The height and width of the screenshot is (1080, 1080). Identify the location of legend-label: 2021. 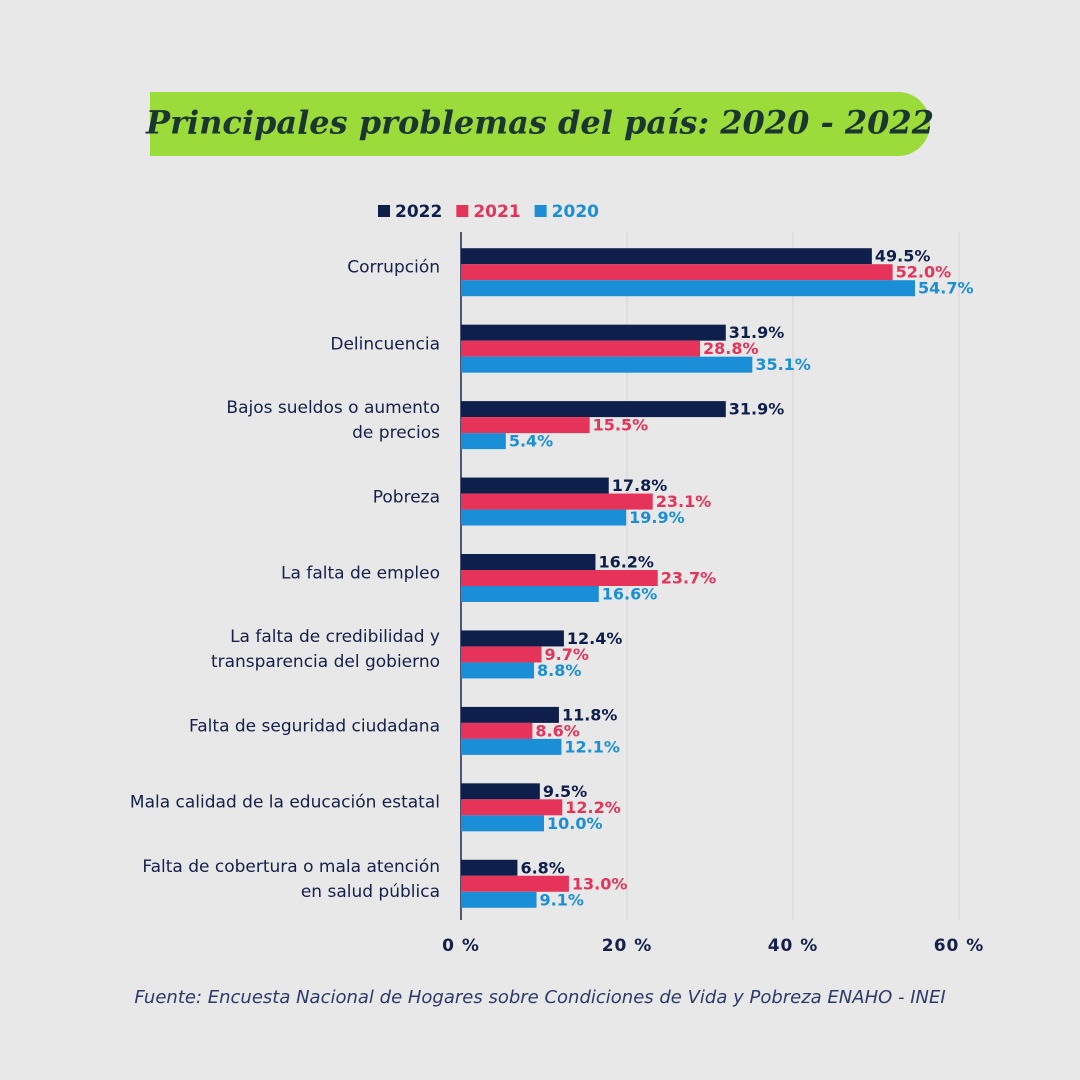
(496, 212).